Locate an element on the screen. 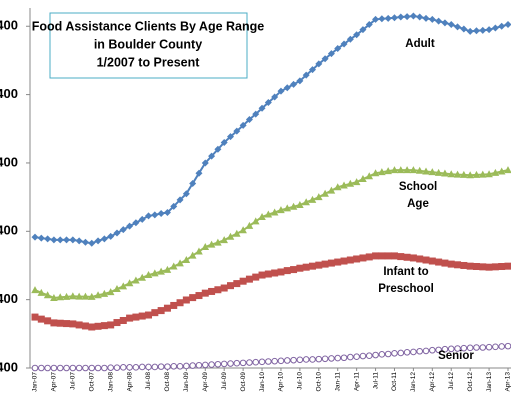 The width and height of the screenshot is (511, 400). title-line: Food Assistance Clients By Age Range is located at coordinates (148, 26).